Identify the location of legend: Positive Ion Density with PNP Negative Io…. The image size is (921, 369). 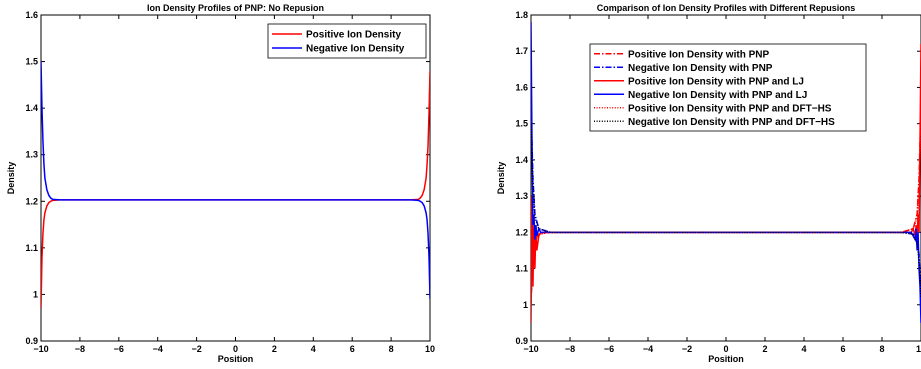
(728, 87).